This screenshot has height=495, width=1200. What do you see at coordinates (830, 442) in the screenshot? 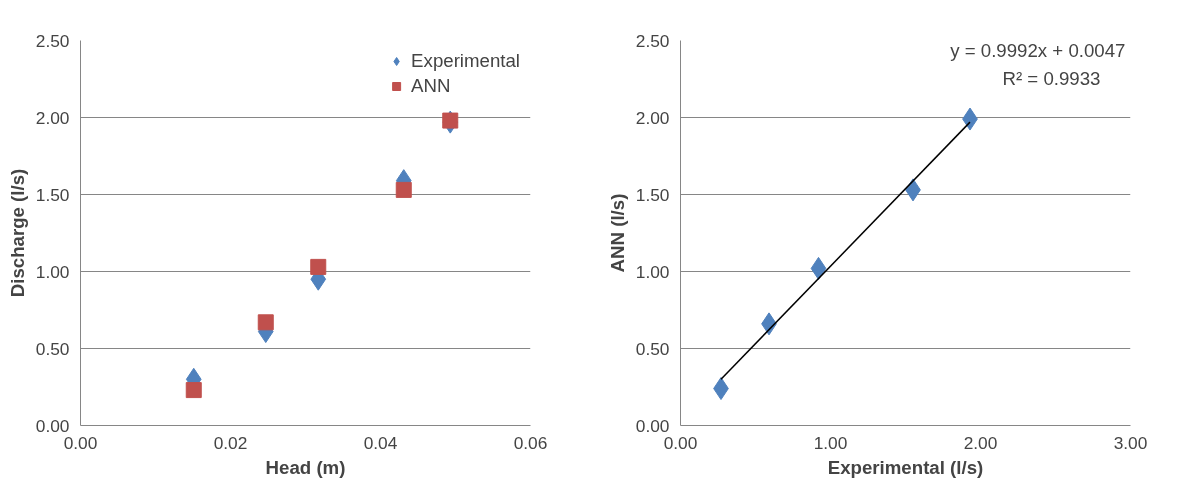
I see `x-tick-label: 1.00` at bounding box center [830, 442].